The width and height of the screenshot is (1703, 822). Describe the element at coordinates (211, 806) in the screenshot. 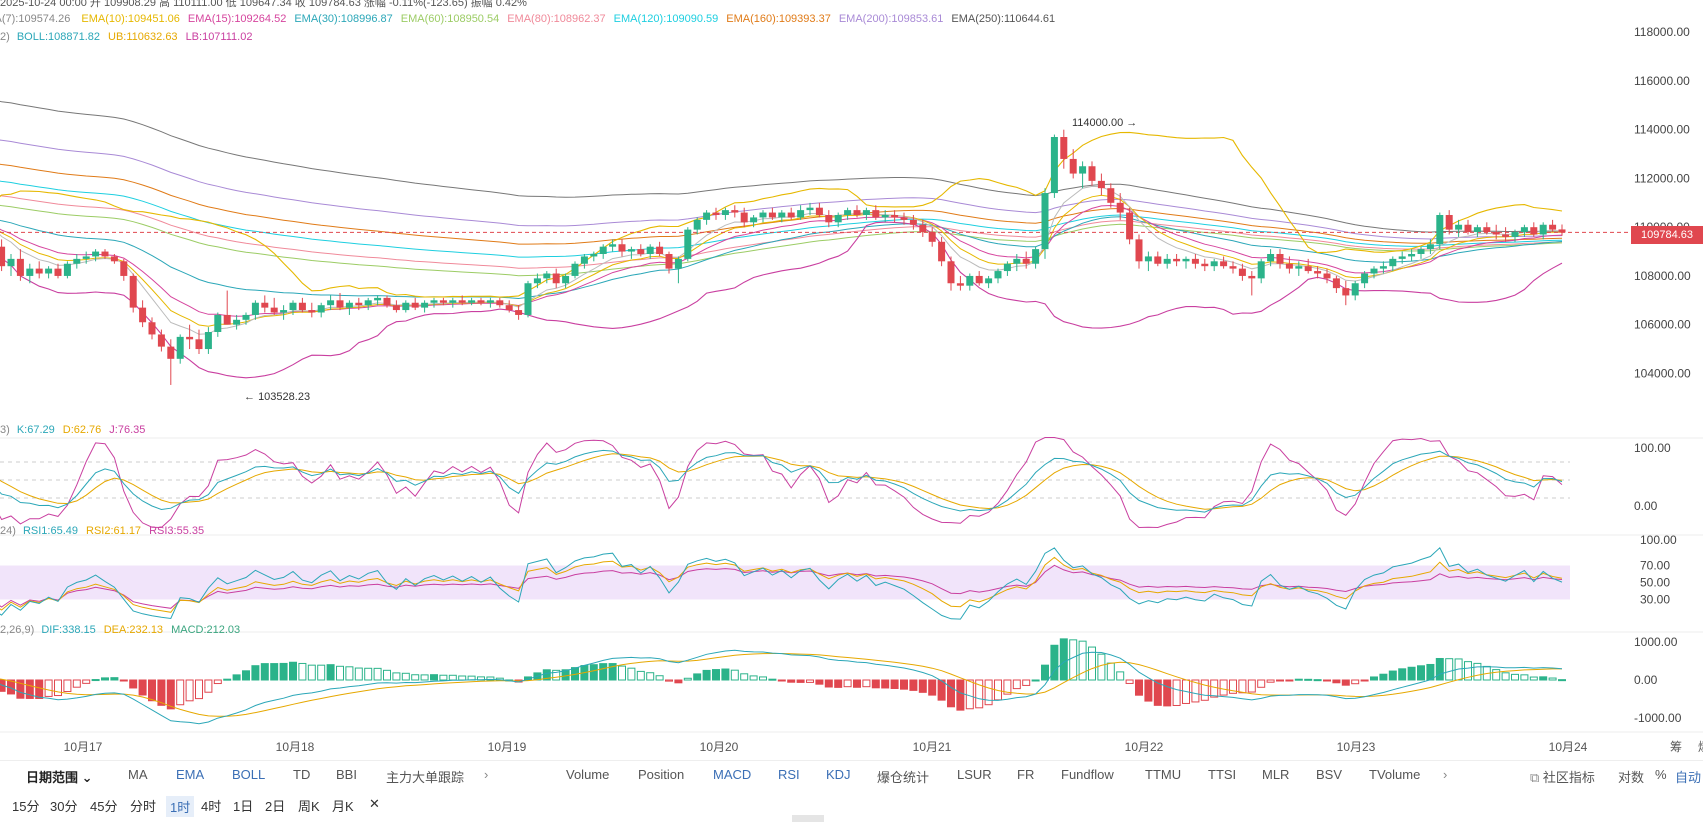

I see `timeframe-5: 4时` at that location.